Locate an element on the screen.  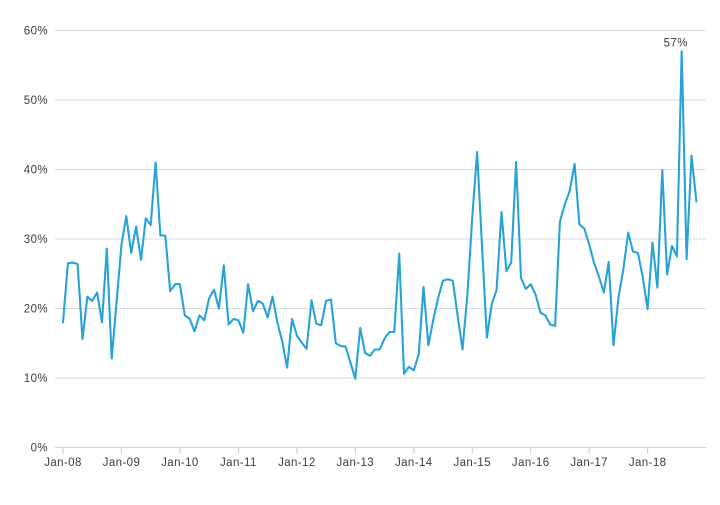
x-axis-tick-label: Jan-17 is located at coordinates (589, 463).